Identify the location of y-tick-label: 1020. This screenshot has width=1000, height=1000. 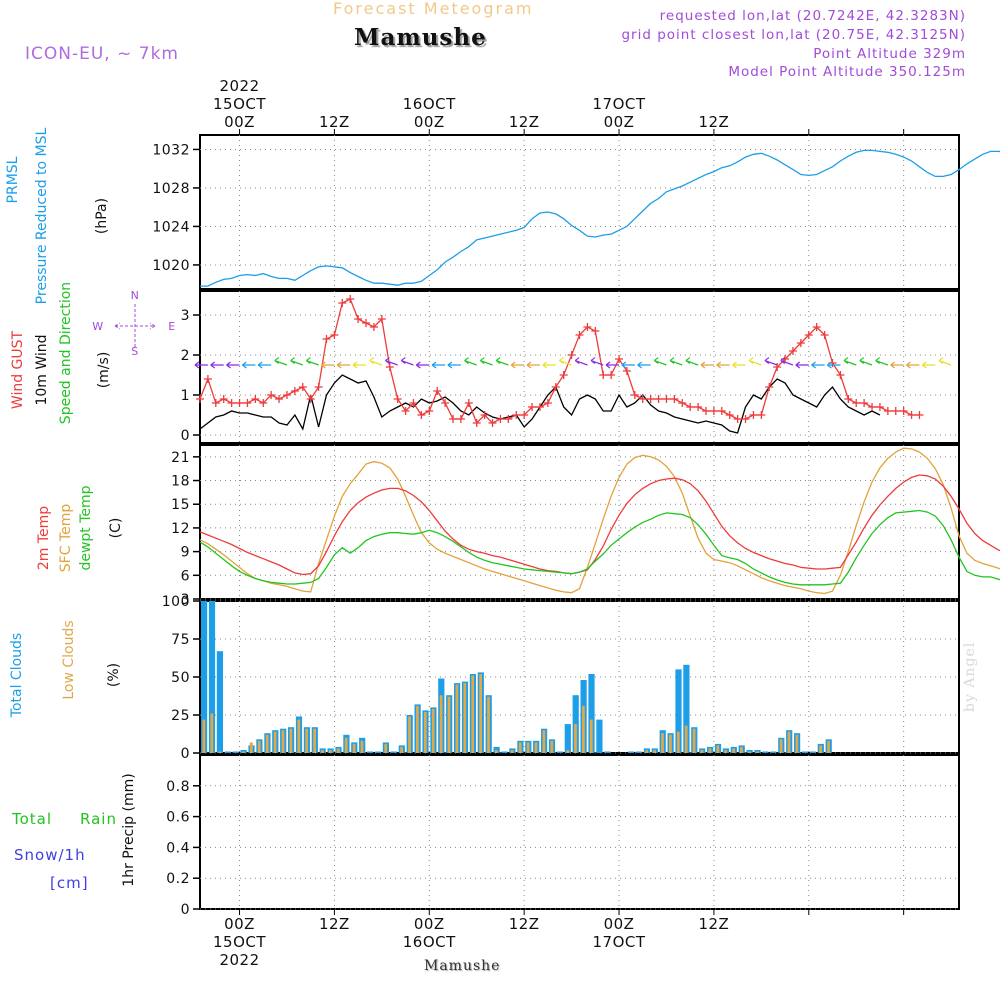
(171, 266).